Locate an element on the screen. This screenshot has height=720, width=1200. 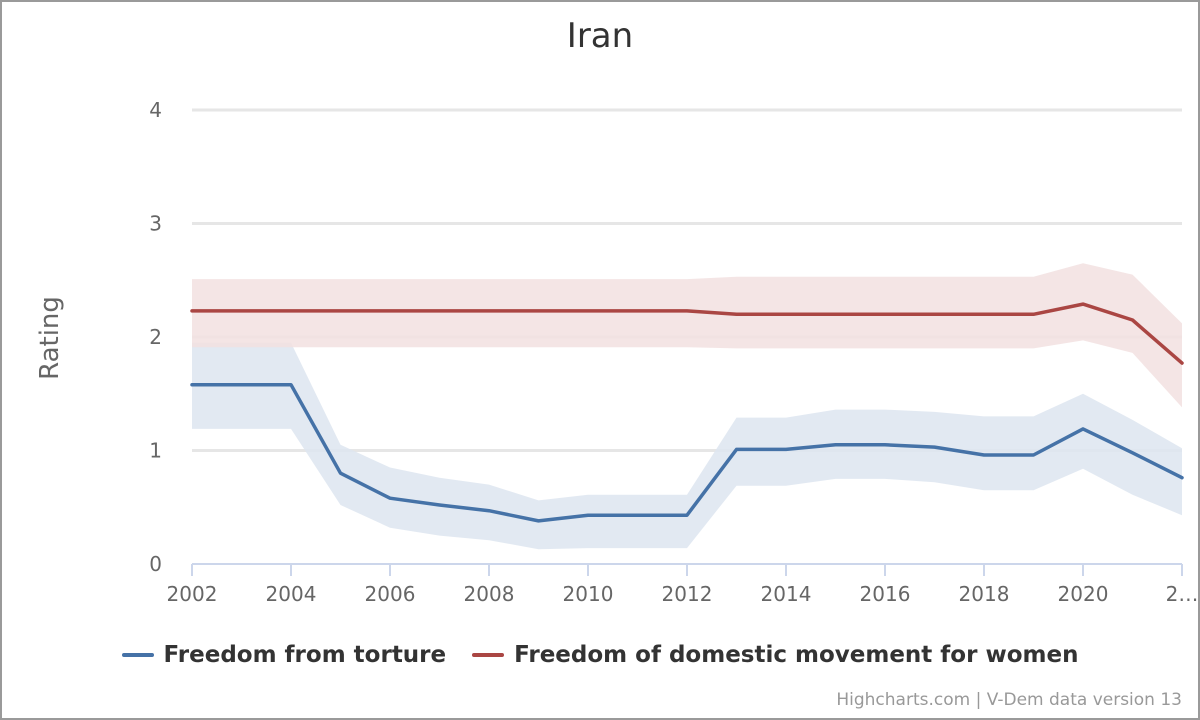
legend-item-torture: Freedom from torture is located at coordinates (284, 655).